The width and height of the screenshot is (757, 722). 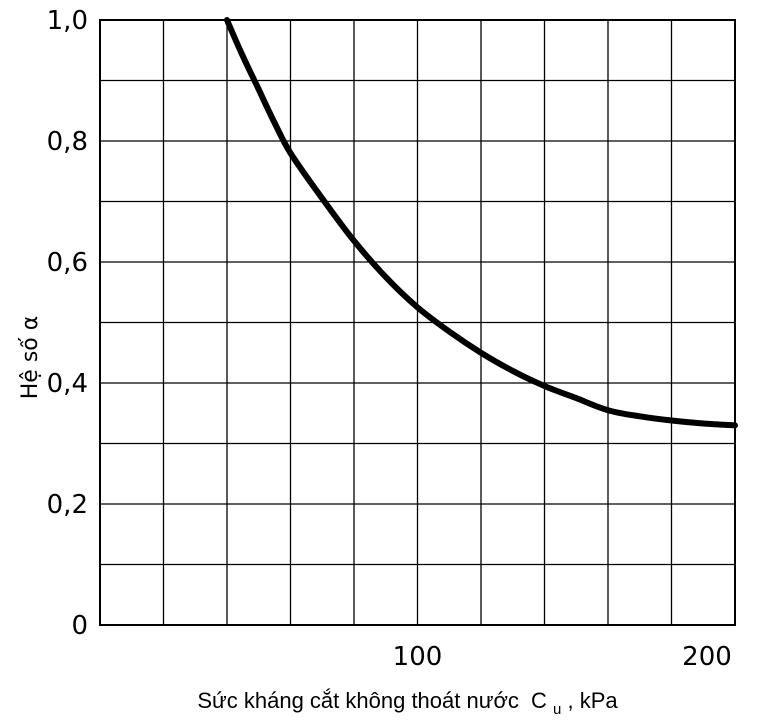 I want to click on x-tick-label: 200, so click(x=707, y=657).